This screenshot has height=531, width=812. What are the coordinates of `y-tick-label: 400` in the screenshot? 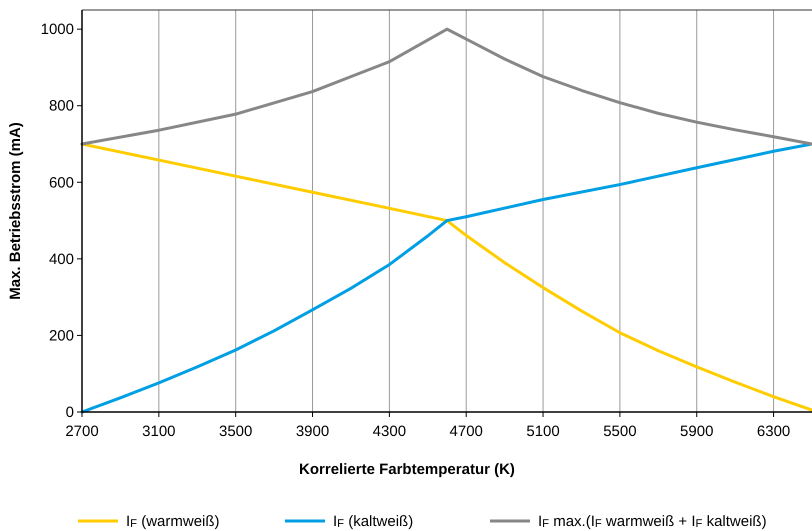 It's located at (61, 259).